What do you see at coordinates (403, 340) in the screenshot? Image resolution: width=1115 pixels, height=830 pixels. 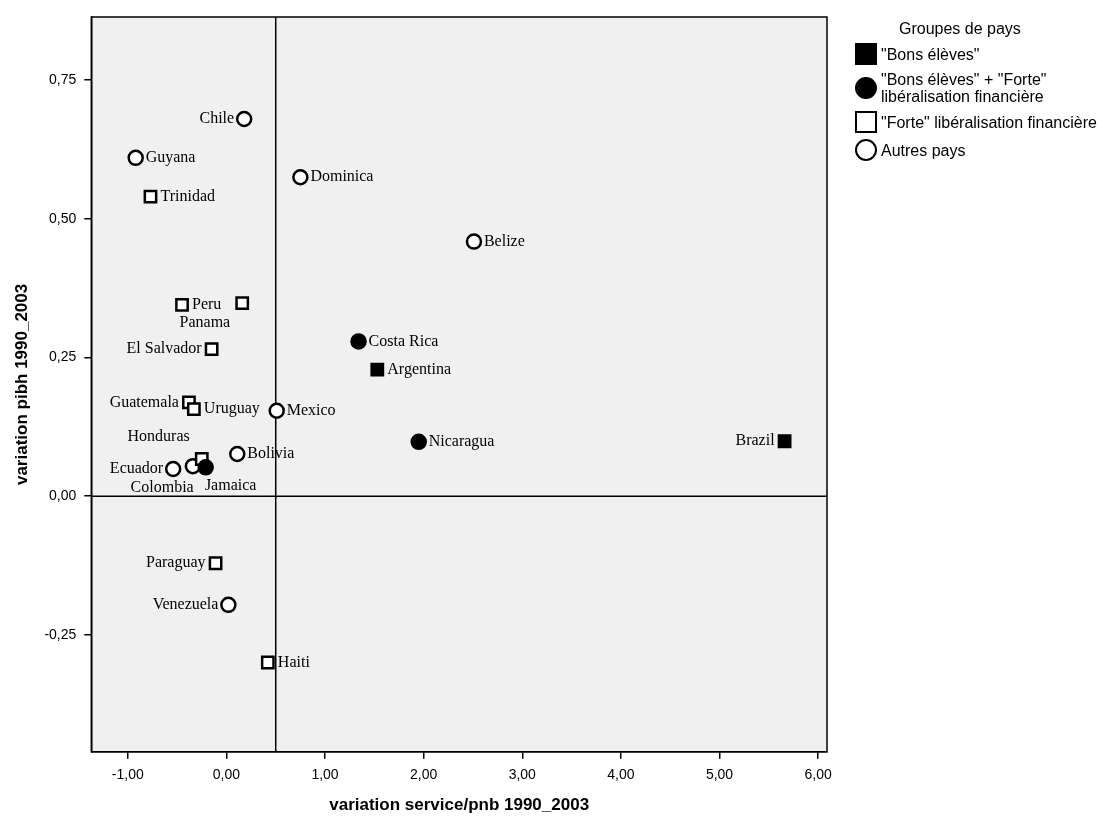 I see `data-label: Costa Rica` at bounding box center [403, 340].